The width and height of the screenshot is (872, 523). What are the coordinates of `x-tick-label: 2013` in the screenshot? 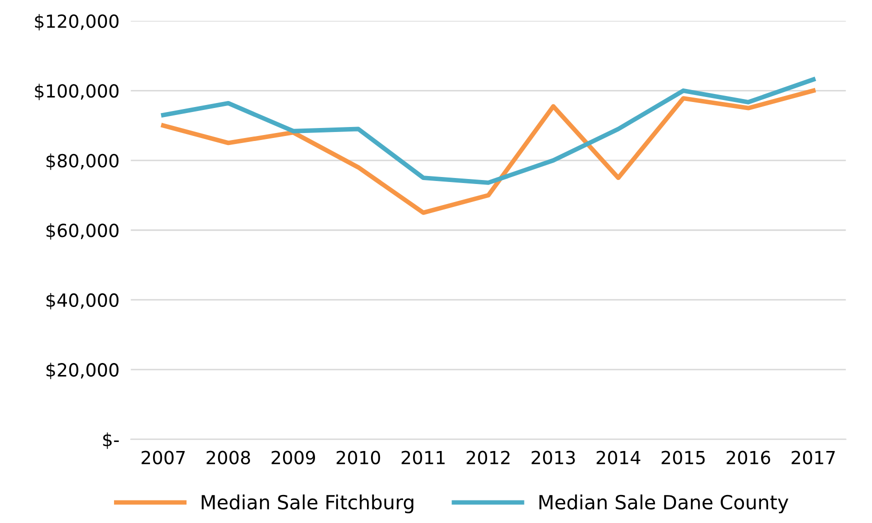 It's located at (553, 457).